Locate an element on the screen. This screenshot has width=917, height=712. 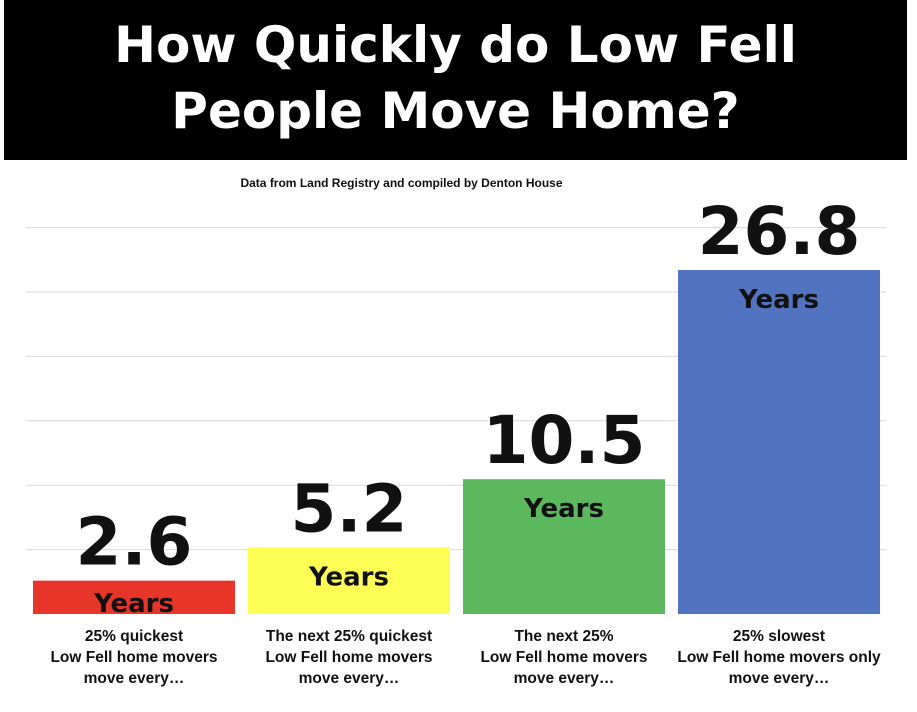
bar-value-label: 10.5 is located at coordinates (564, 440).